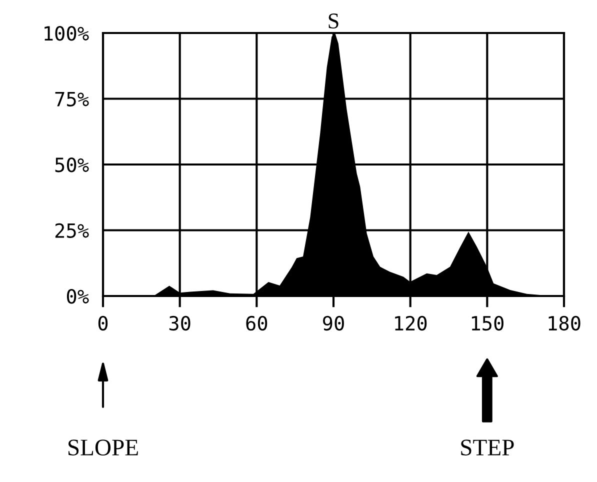 This screenshot has width=597, height=482. Describe the element at coordinates (257, 323) in the screenshot. I see `x-tick-label: 60` at that location.